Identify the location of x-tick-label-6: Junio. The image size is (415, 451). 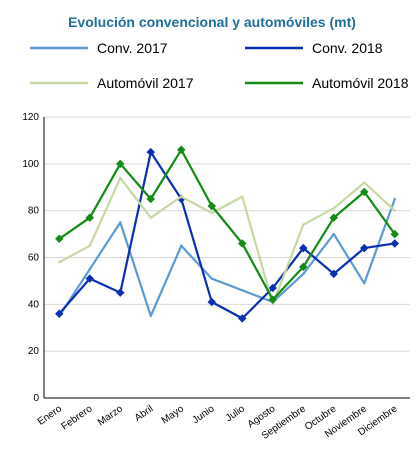
(204, 414).